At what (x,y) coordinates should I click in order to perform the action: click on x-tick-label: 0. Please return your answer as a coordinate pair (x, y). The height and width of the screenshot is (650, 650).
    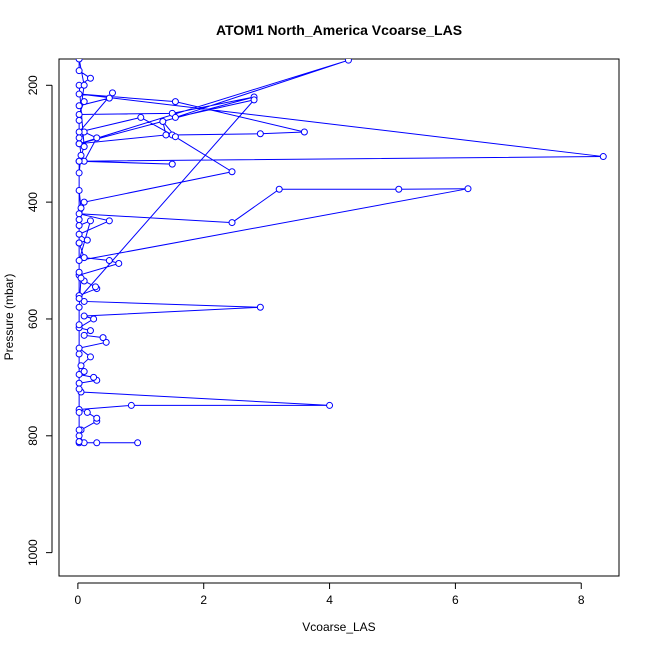
    Looking at the image, I should click on (78, 600).